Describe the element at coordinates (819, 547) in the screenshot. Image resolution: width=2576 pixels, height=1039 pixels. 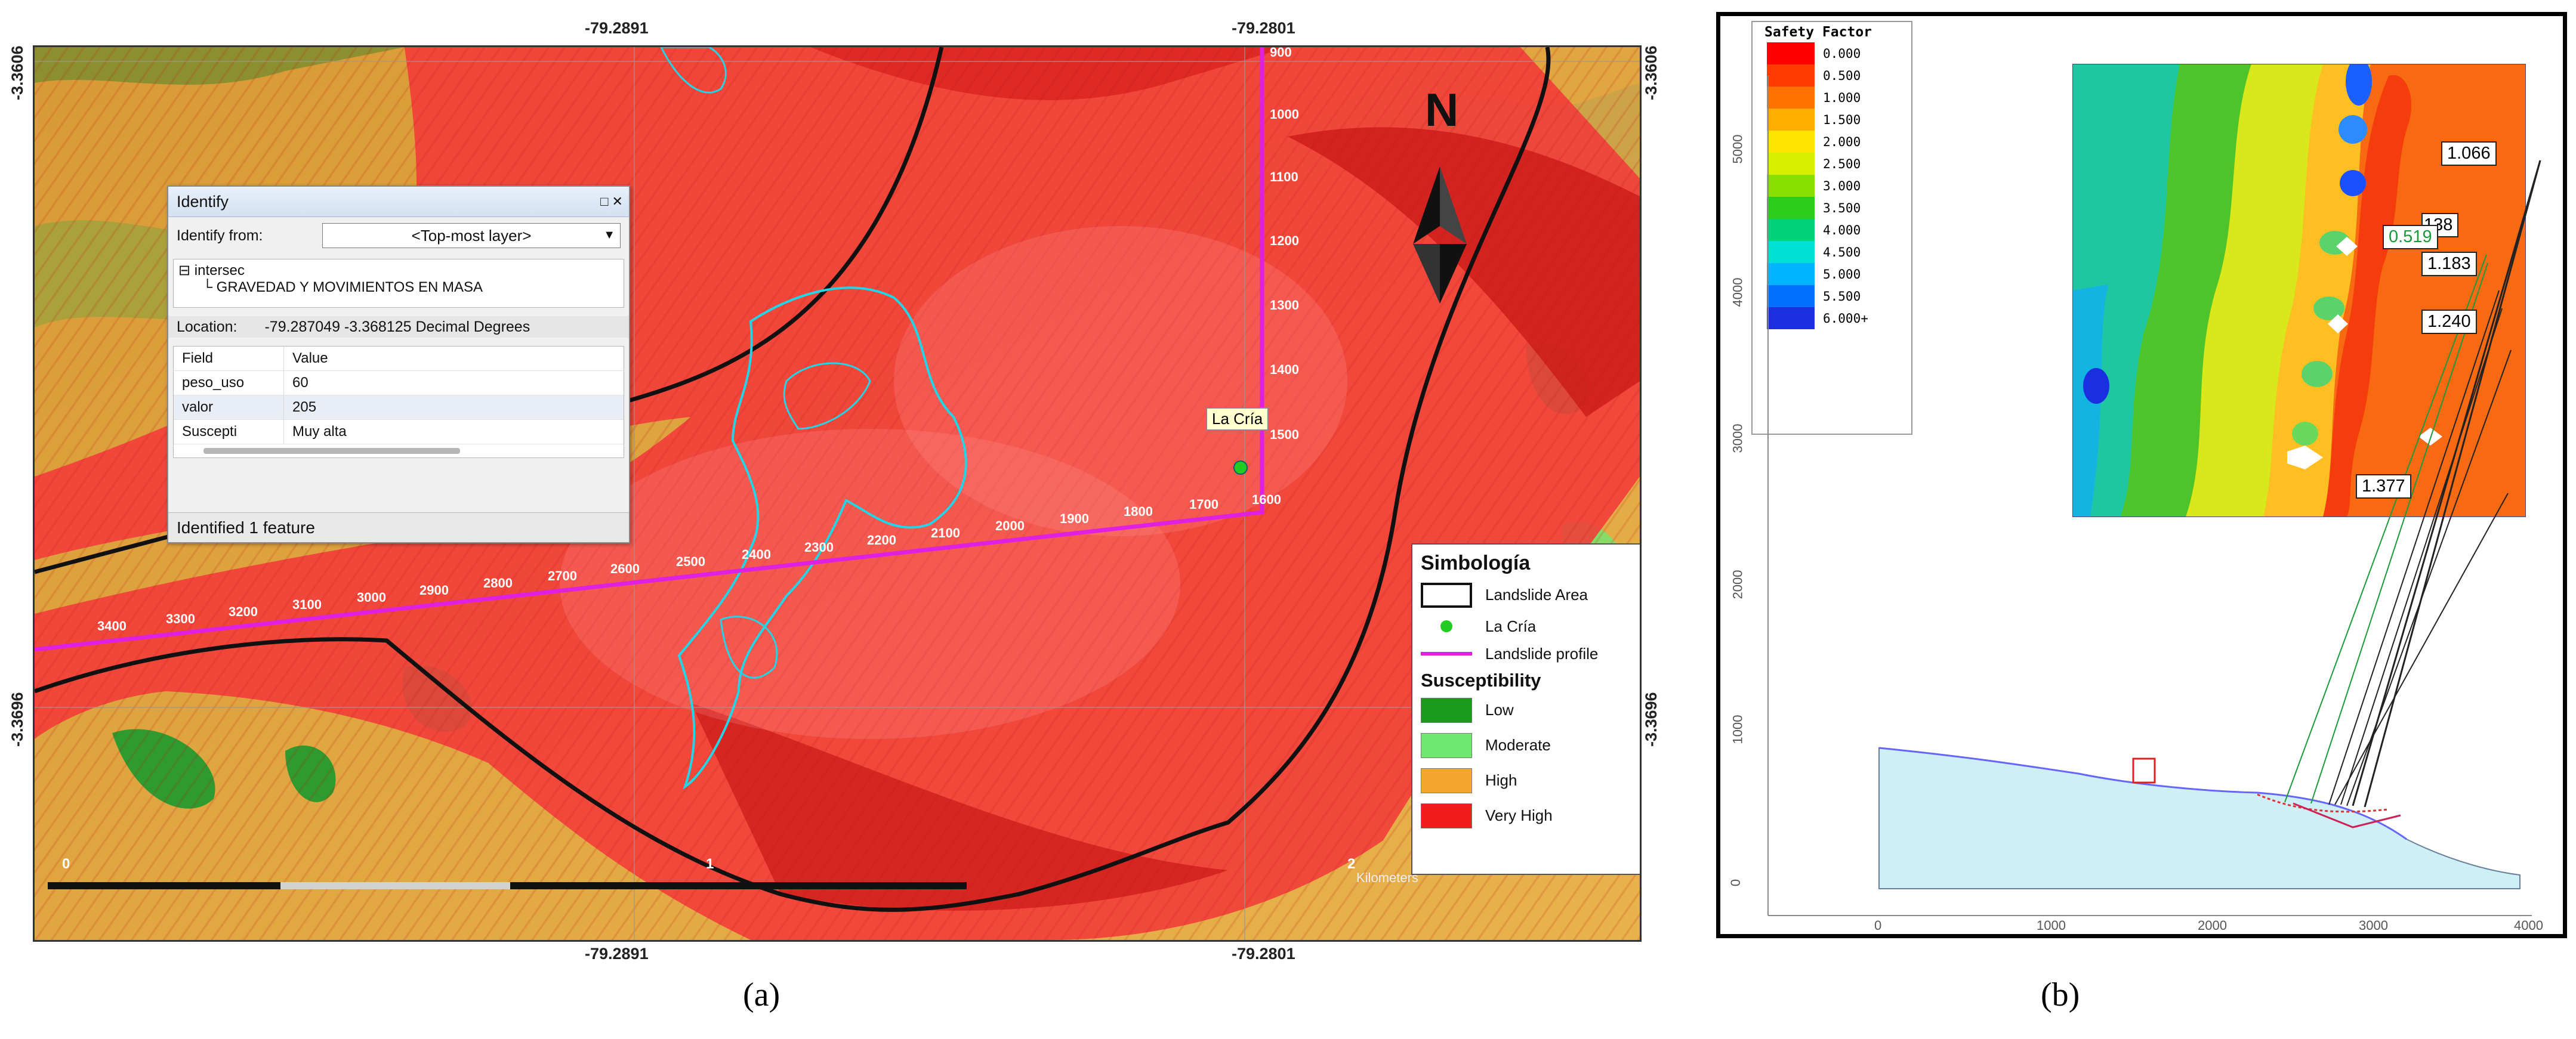
I see `profile-tick: 2300` at that location.